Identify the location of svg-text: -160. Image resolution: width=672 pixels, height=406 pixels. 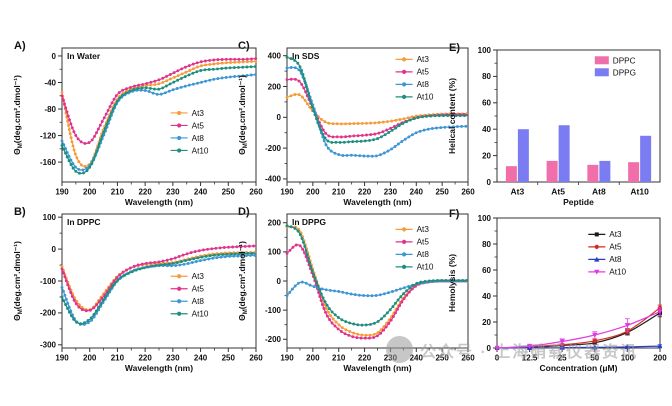
(48, 162).